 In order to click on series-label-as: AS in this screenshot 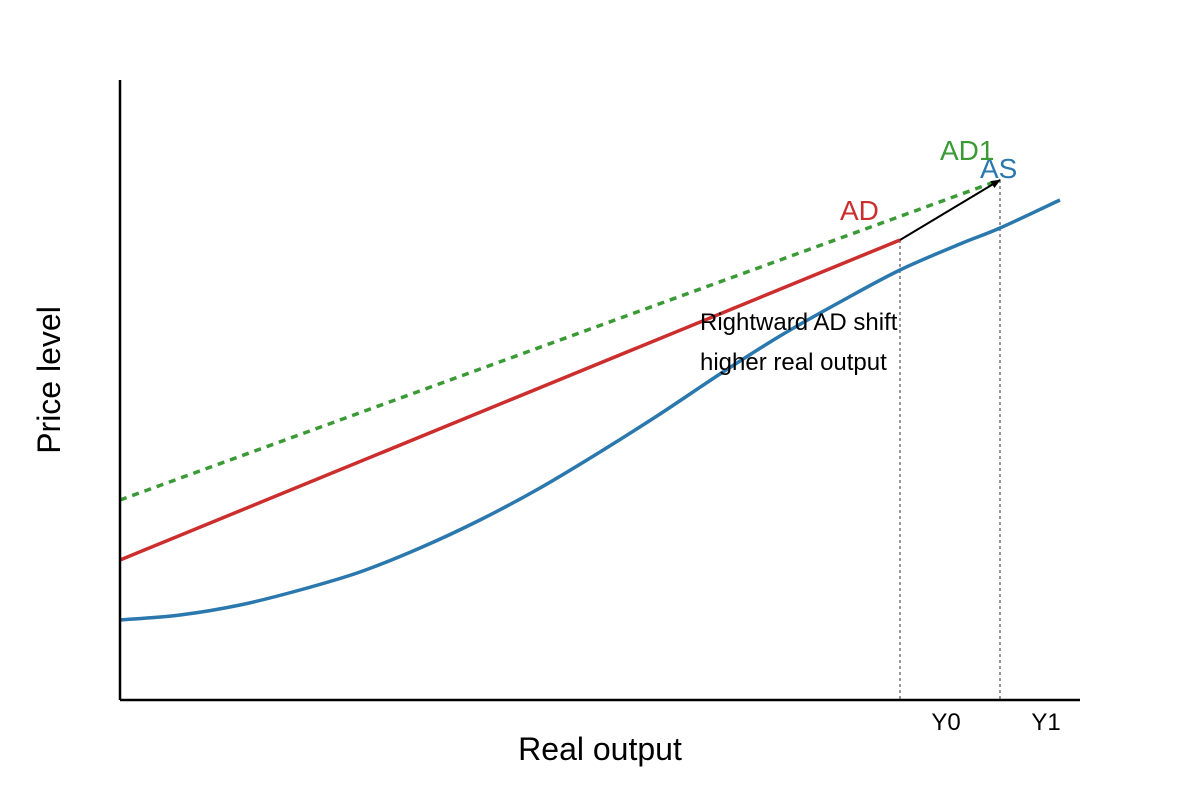, I will do `click(998, 168)`.